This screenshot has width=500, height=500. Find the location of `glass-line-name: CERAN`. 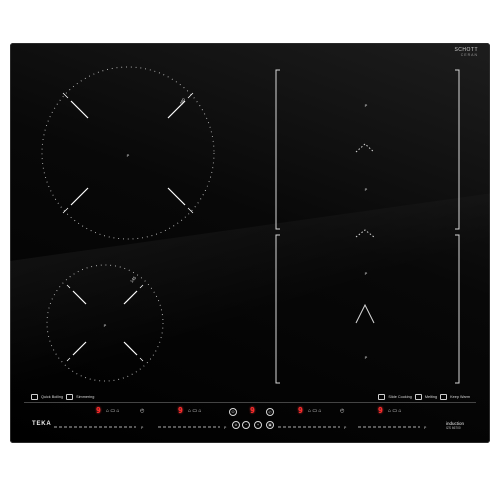

glass-line-name: CERAN is located at coordinates (469, 55).